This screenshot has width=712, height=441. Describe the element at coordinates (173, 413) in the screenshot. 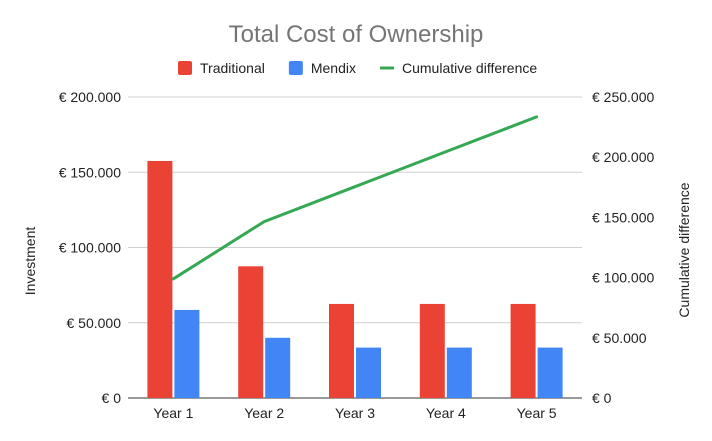

I see `x-tick-label: Year 1` at that location.